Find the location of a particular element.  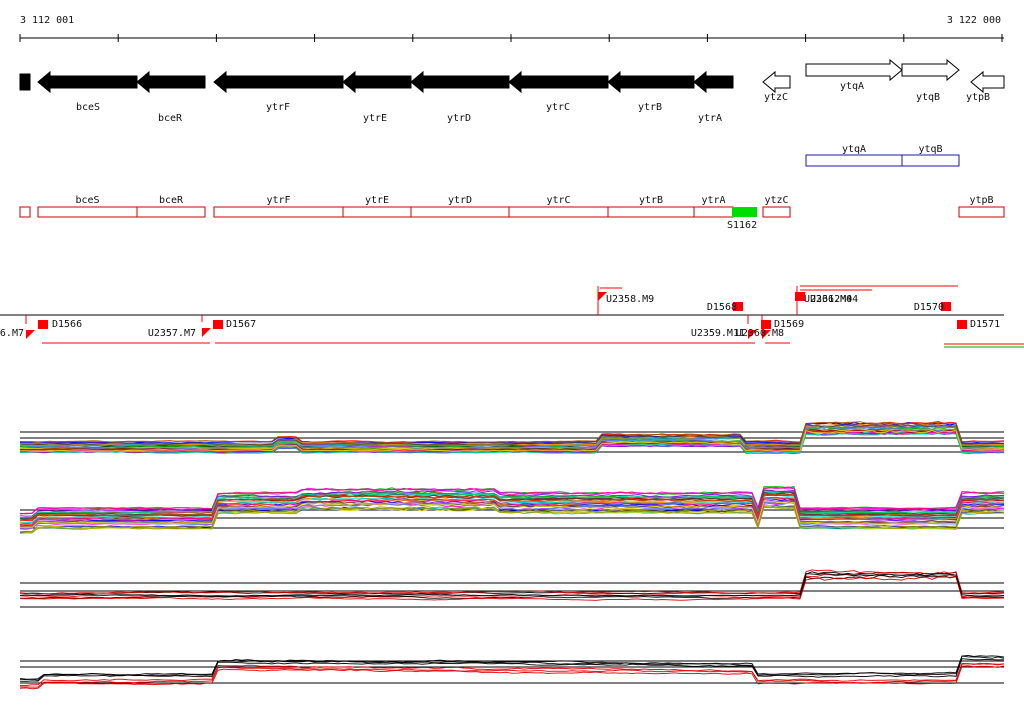

gene-arrow-ytzC: ytzC is located at coordinates (776, 86).